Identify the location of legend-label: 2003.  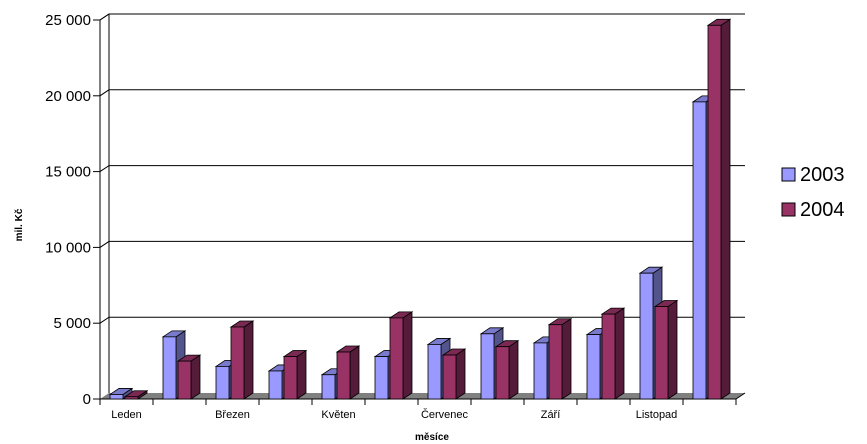
(822, 175).